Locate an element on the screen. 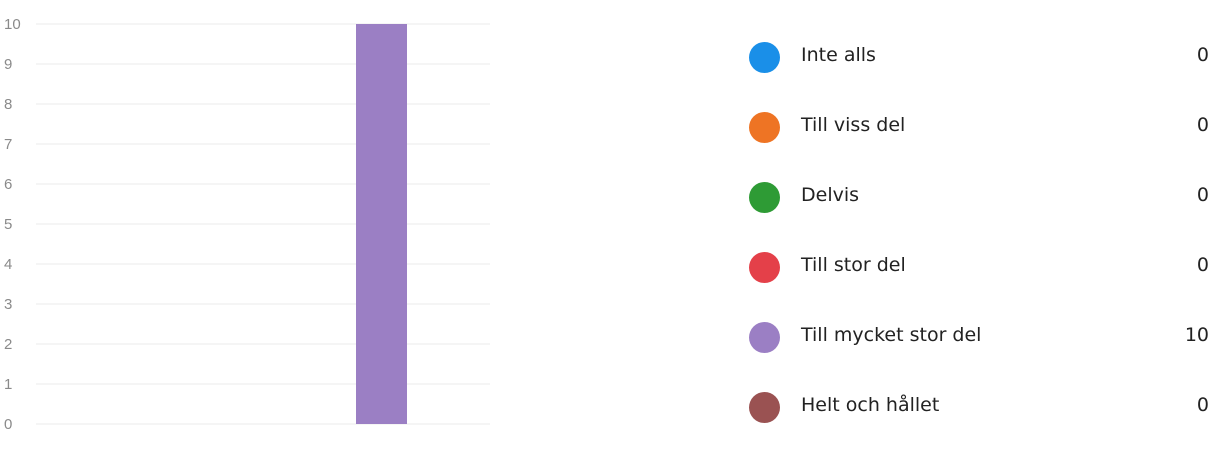 The height and width of the screenshot is (456, 1223). legend-label: Helt och hållet is located at coordinates (870, 405).